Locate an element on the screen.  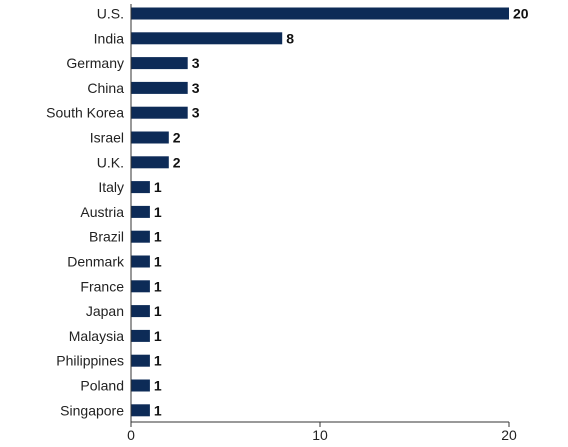
x-tick-label: 0 is located at coordinates (131, 435).